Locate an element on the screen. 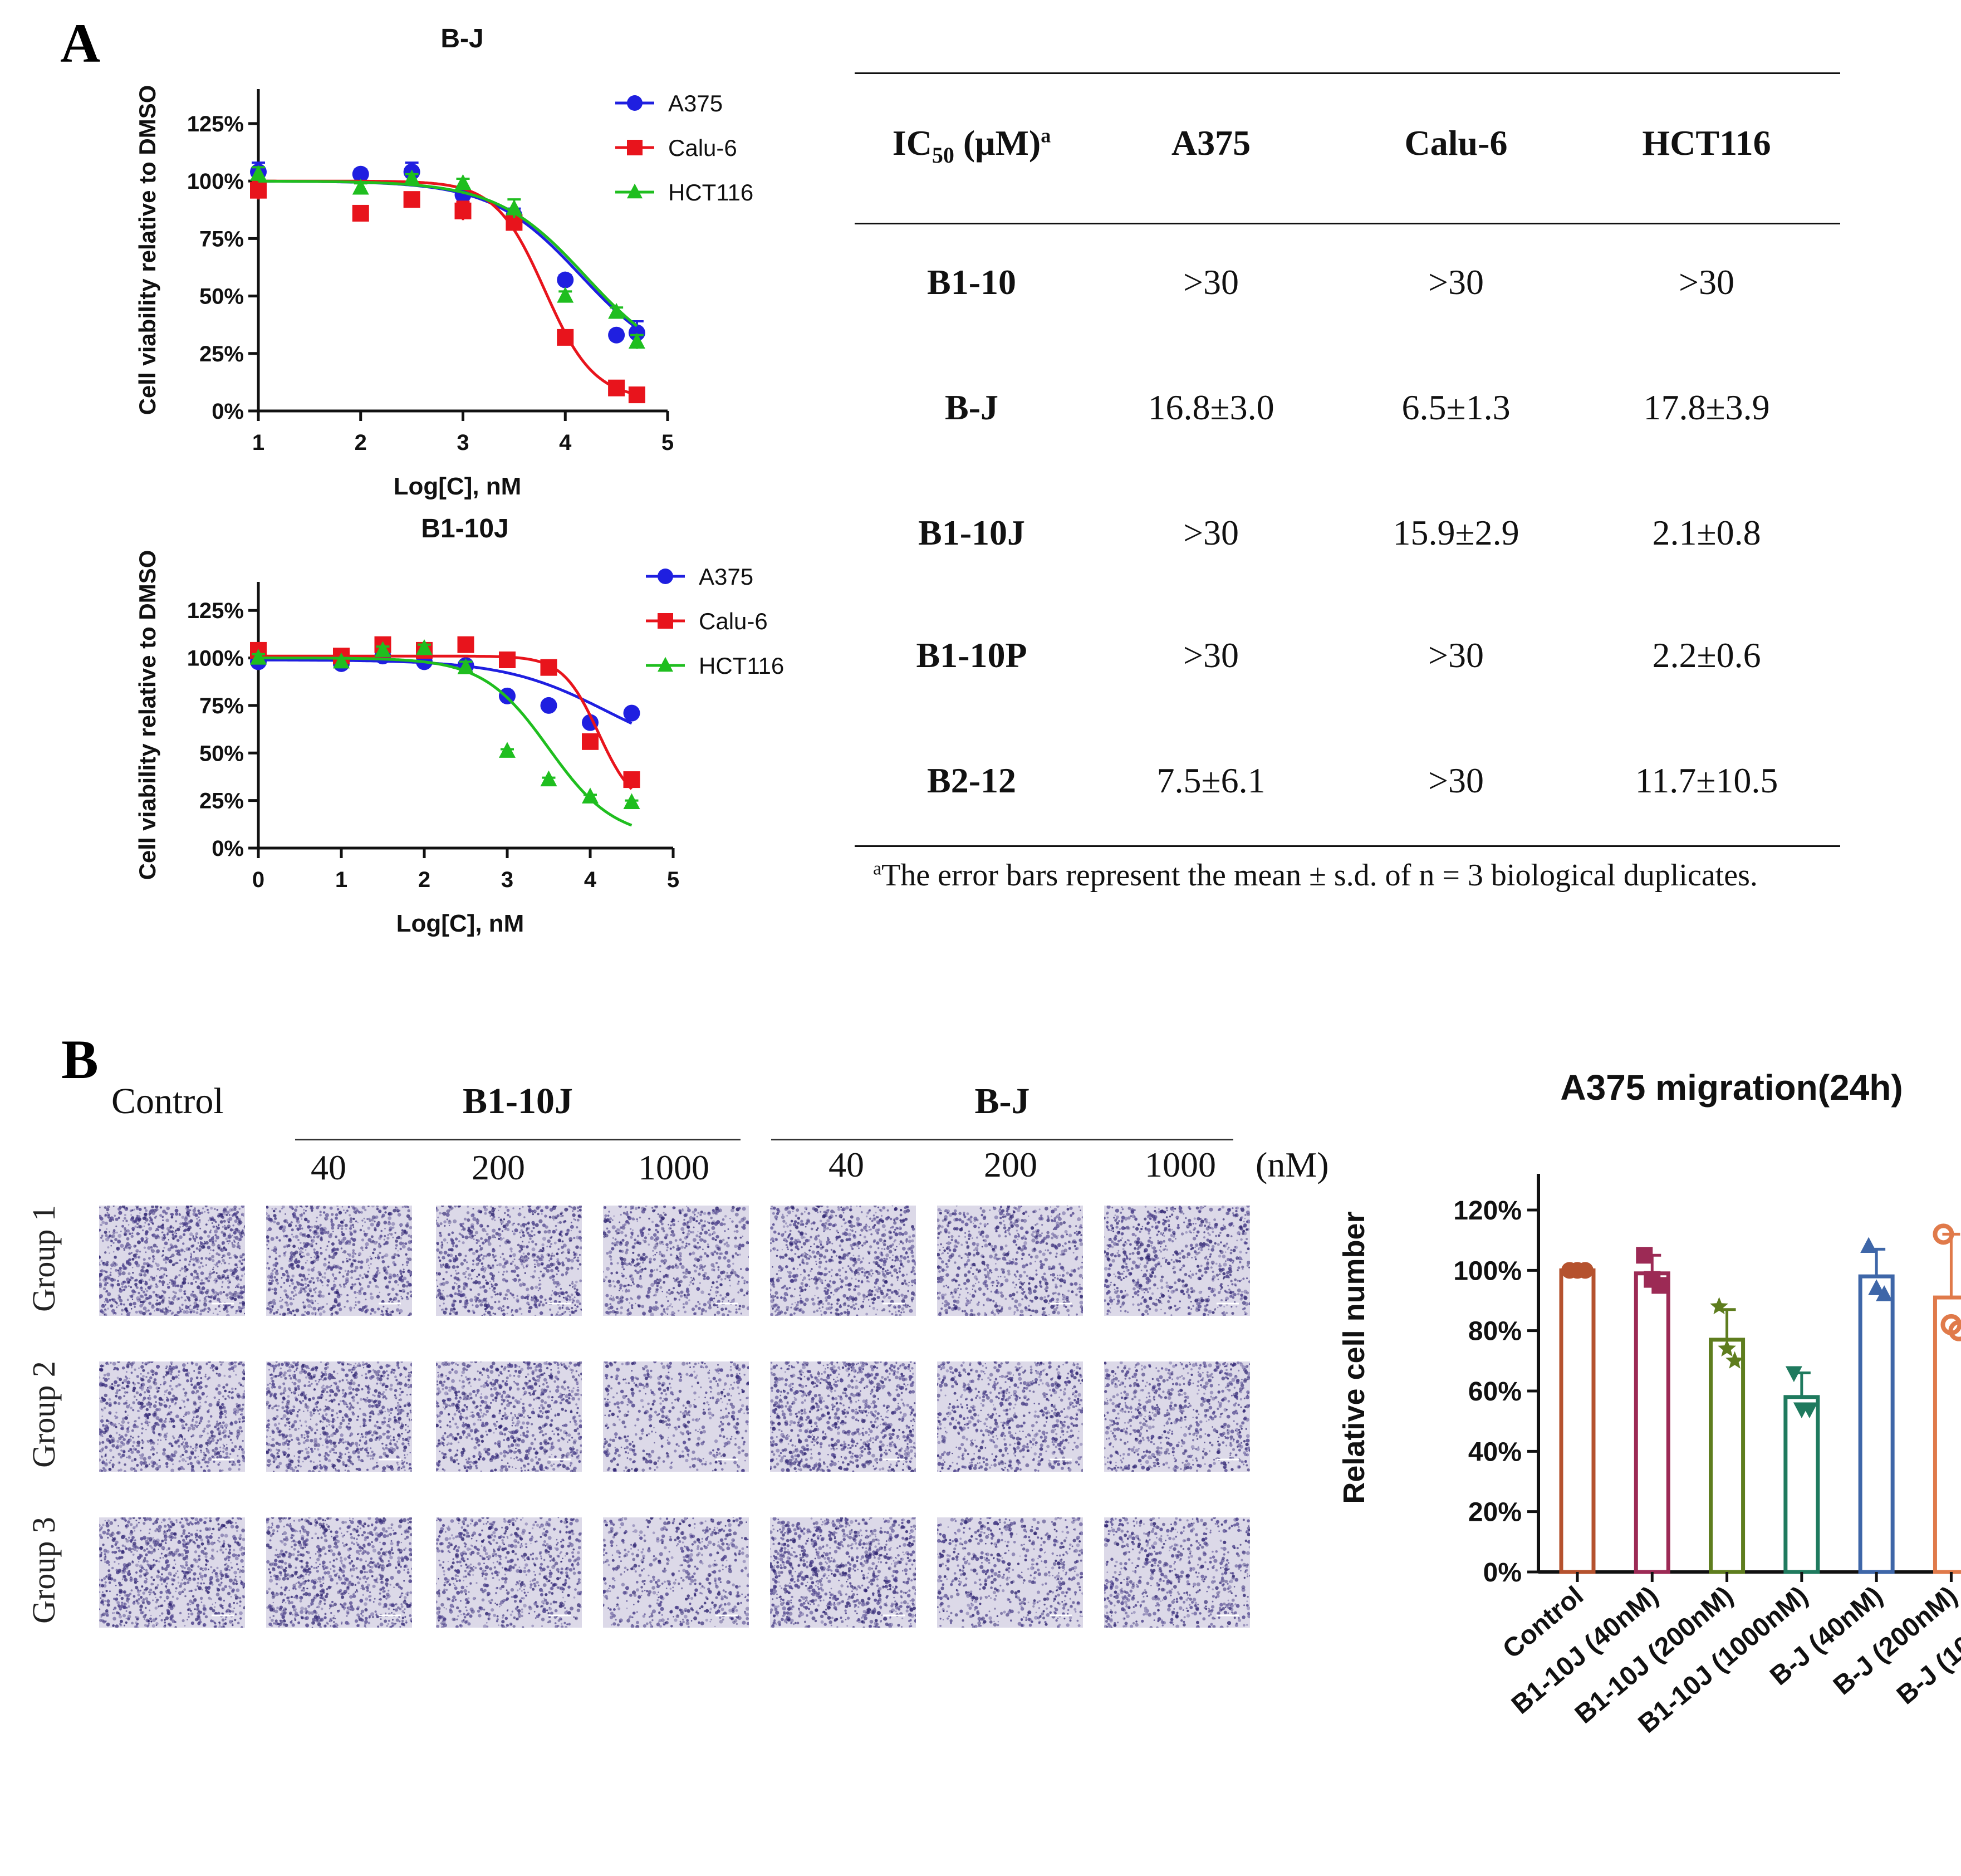  x-tick-label: 3 is located at coordinates (507, 880).